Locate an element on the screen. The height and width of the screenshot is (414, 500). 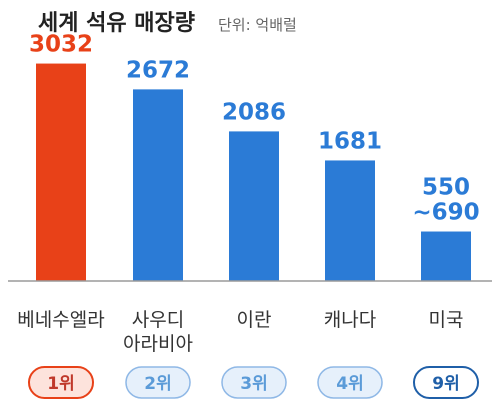
value-label-2: 2672 is located at coordinates (158, 70).